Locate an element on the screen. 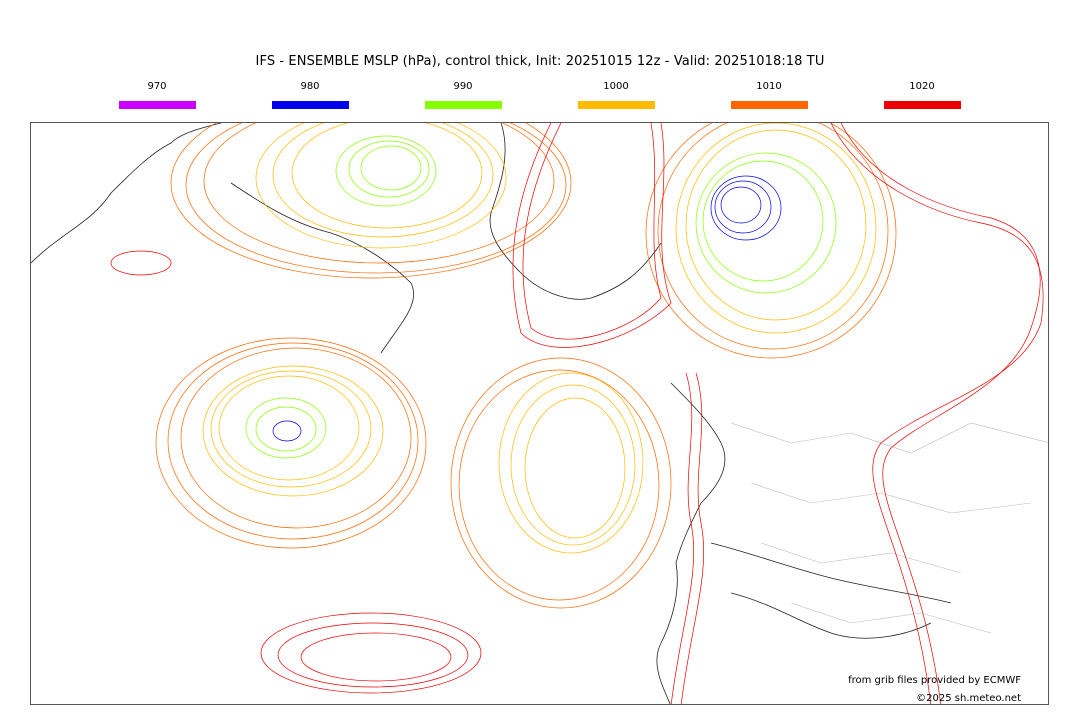 This screenshot has height=718, width=1080. credit-source: from grib files provided by ECMWF is located at coordinates (934, 680).